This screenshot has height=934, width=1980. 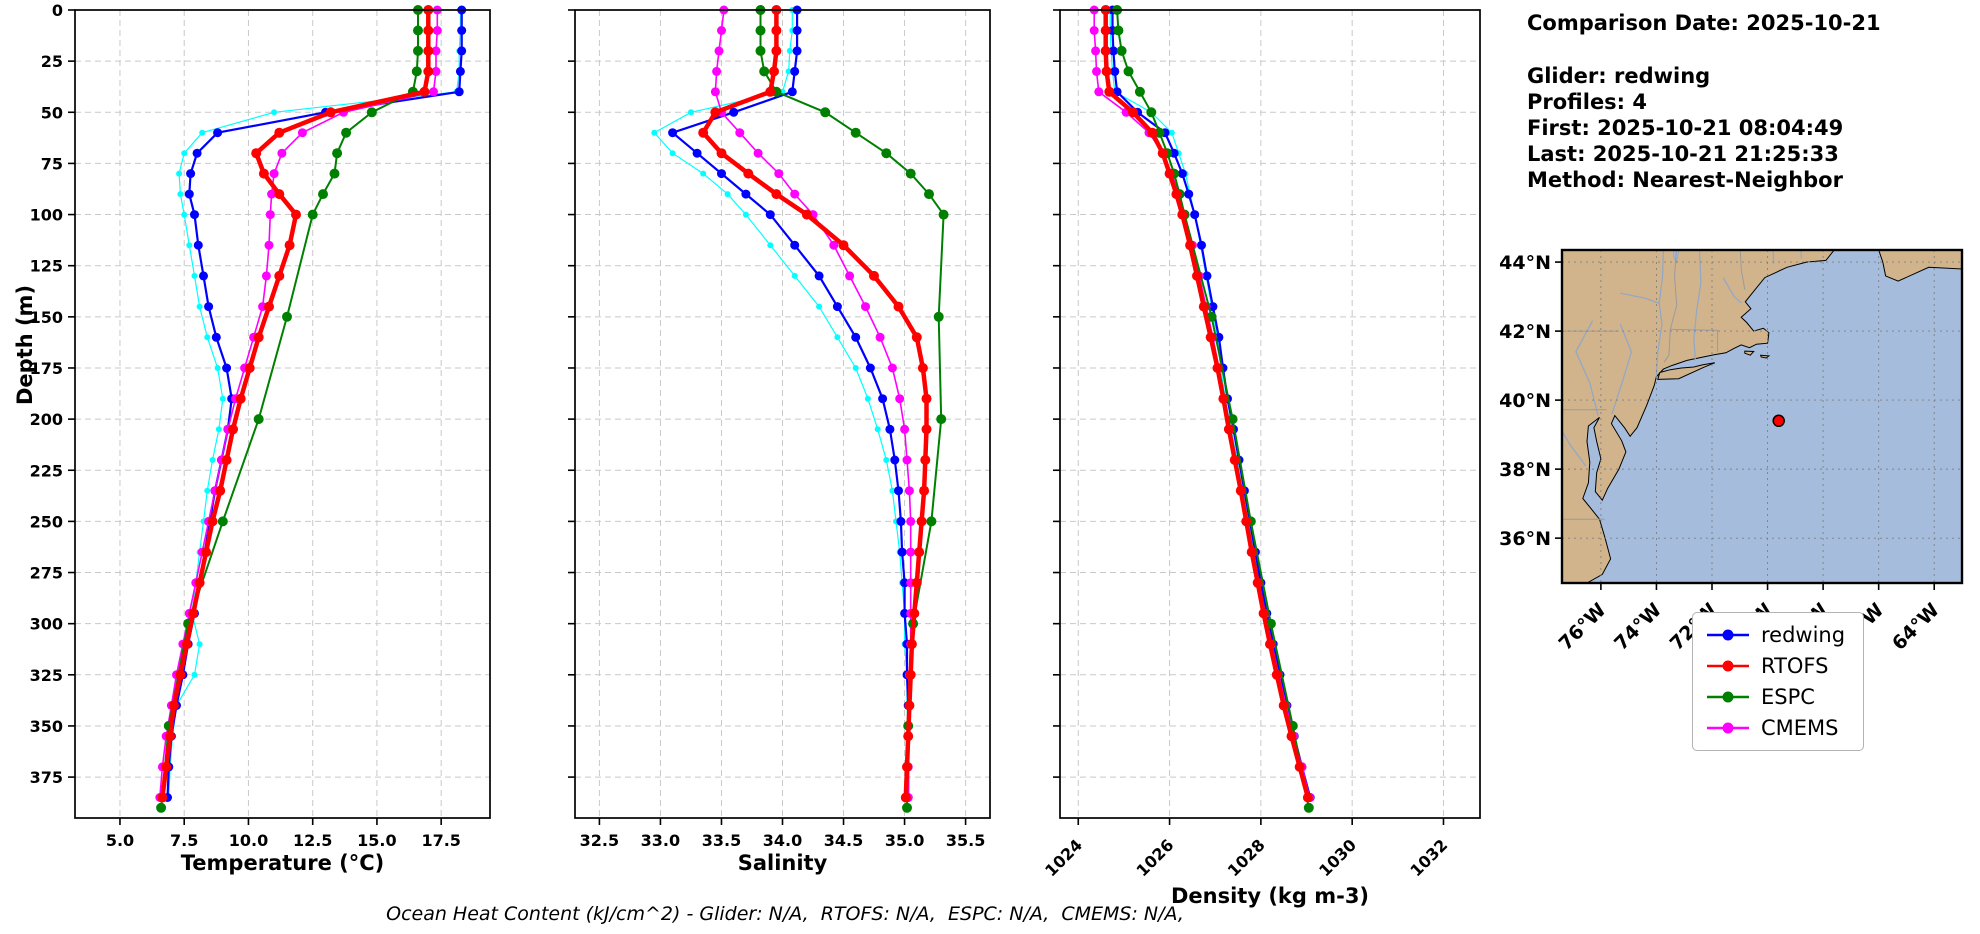 I want to click on temperature-axis-label: Temperature (°C), so click(x=282, y=863).